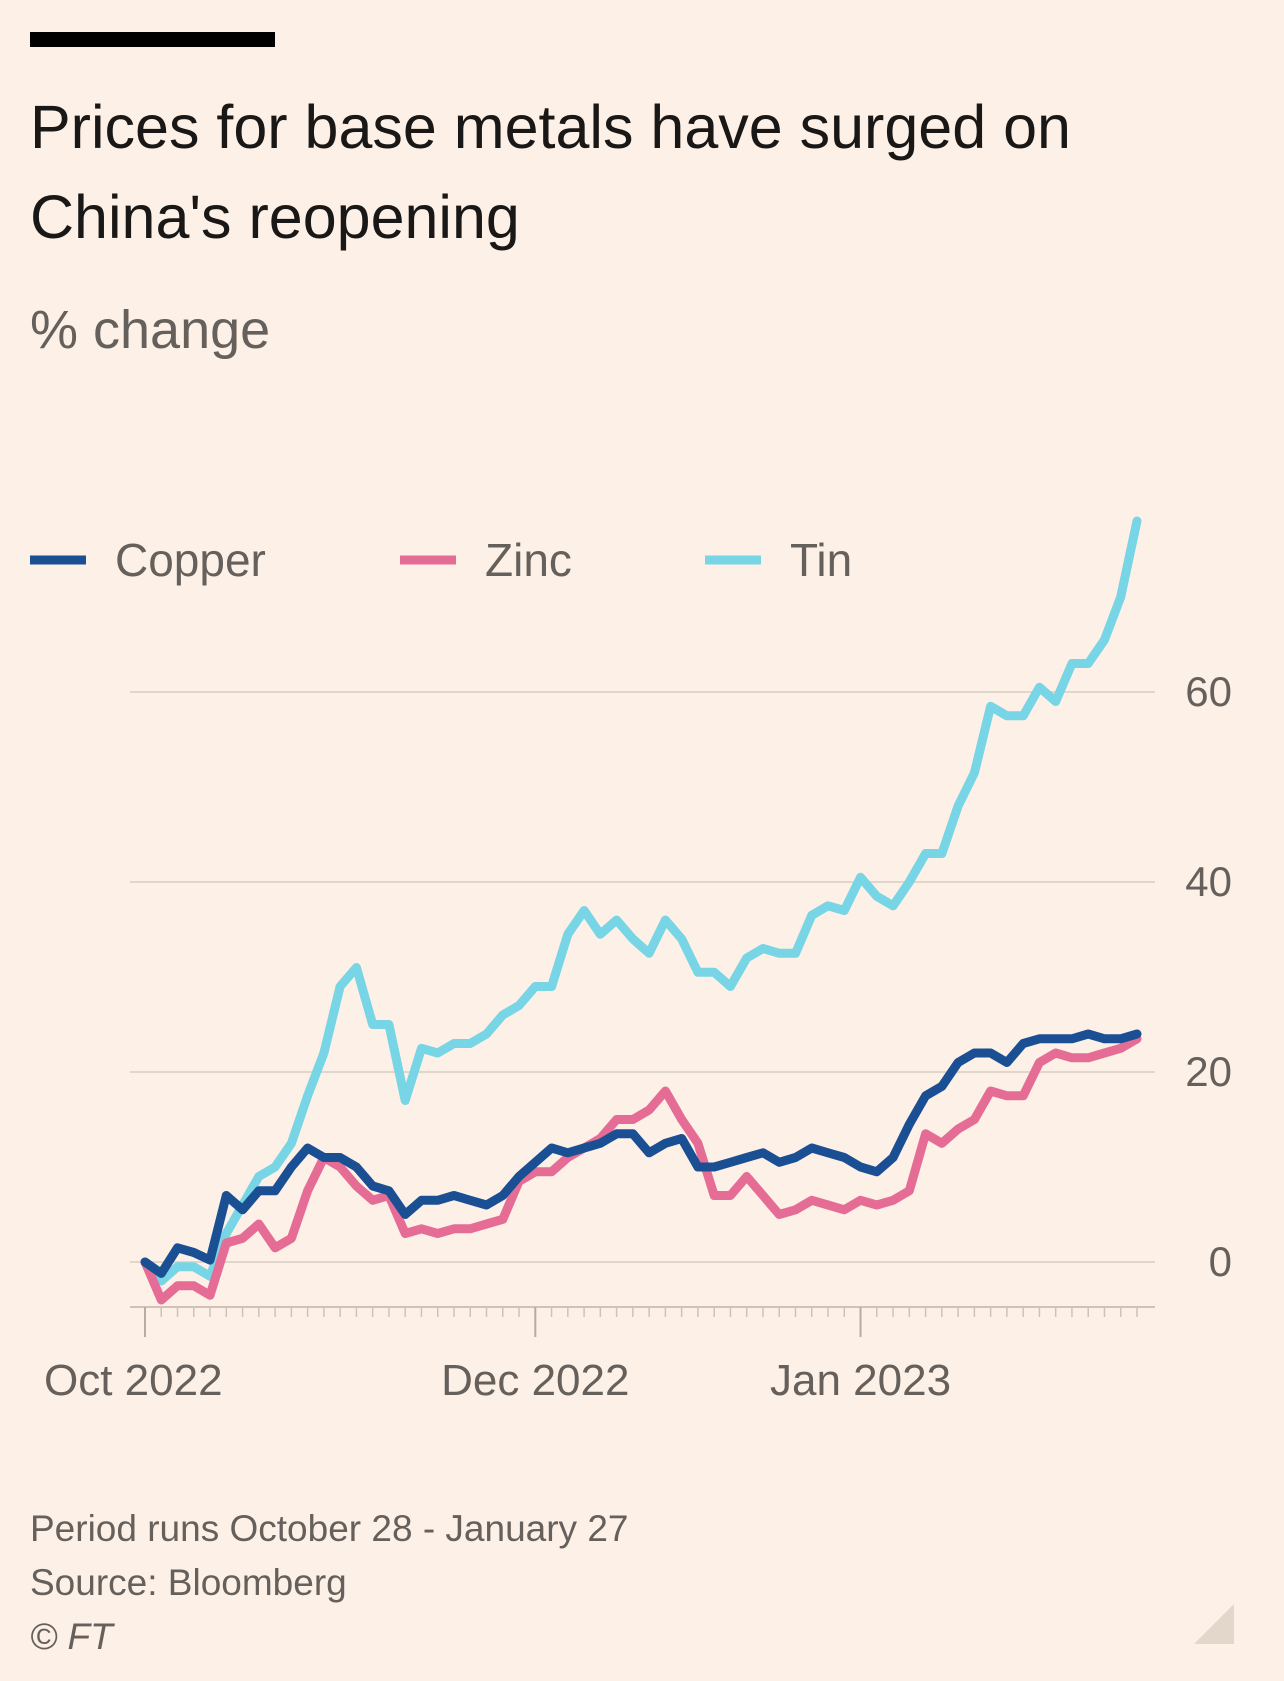 The image size is (1284, 1681). I want to click on legend-label-copper: Copper, so click(190, 560).